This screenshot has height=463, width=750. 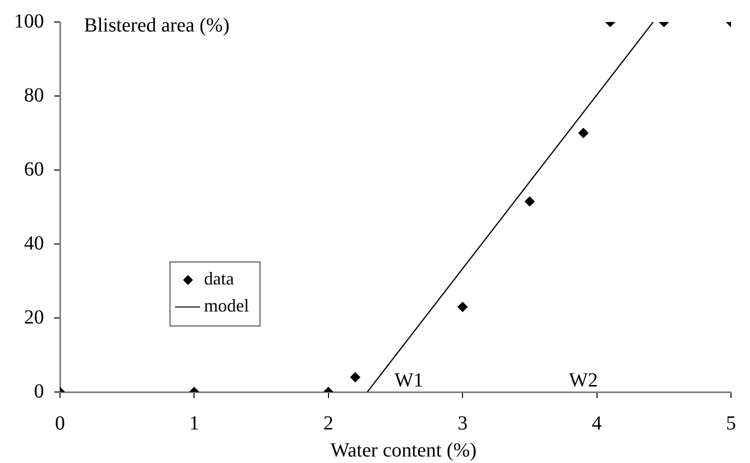 I want to click on y-tick-label: 80, so click(x=34, y=95).